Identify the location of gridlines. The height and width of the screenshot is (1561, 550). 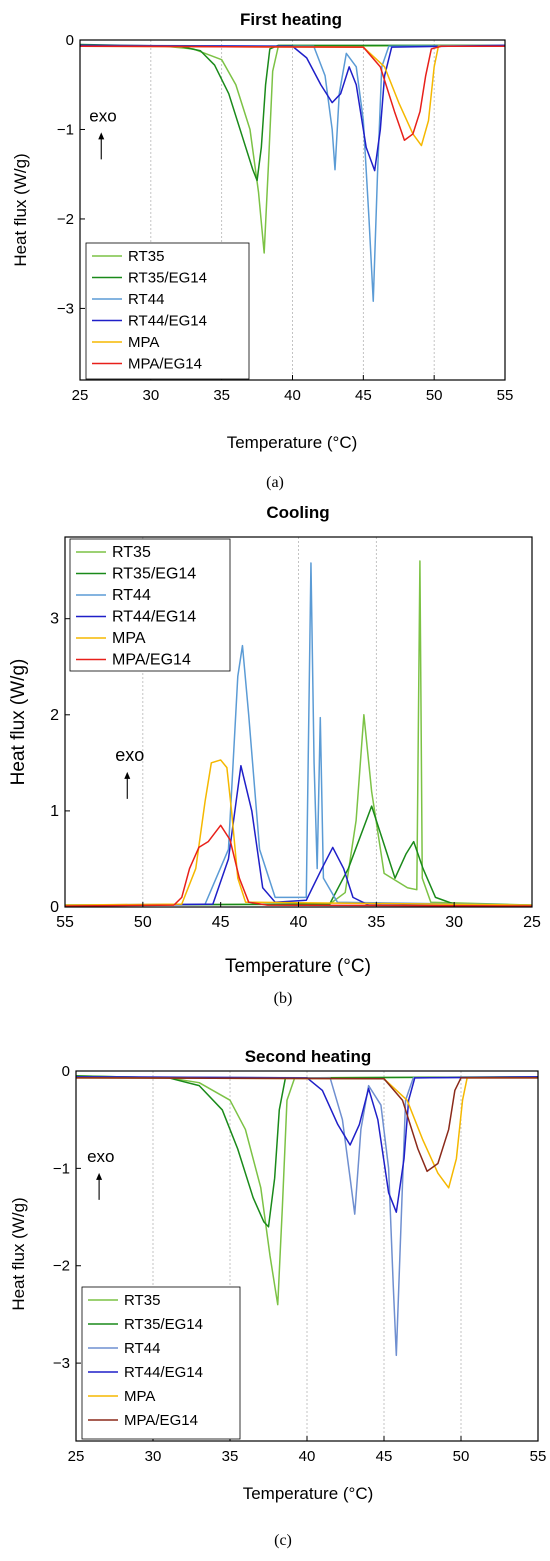
(292, 210).